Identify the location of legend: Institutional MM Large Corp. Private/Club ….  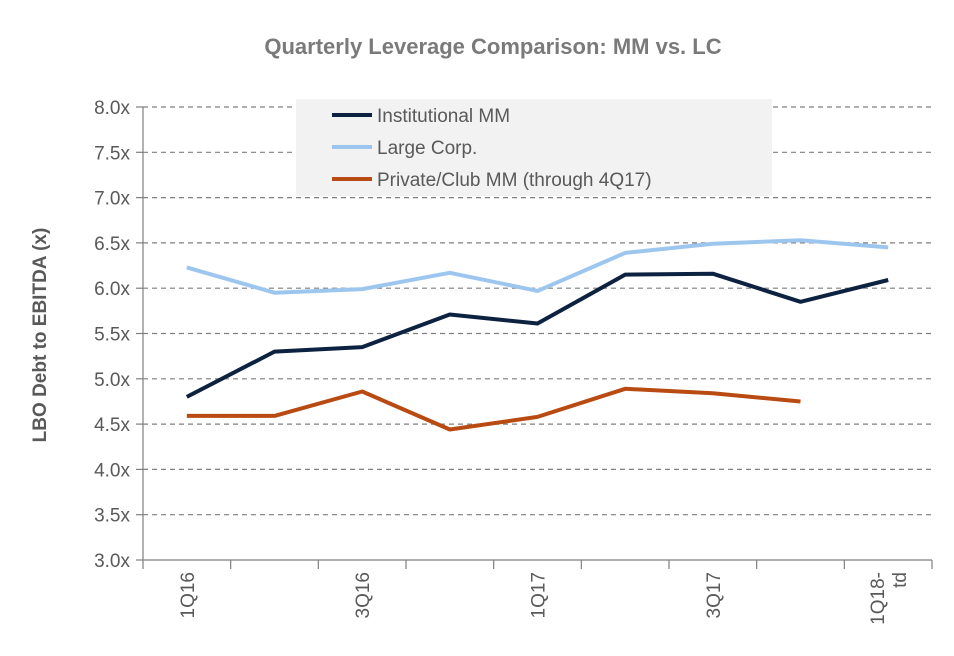
(534, 147).